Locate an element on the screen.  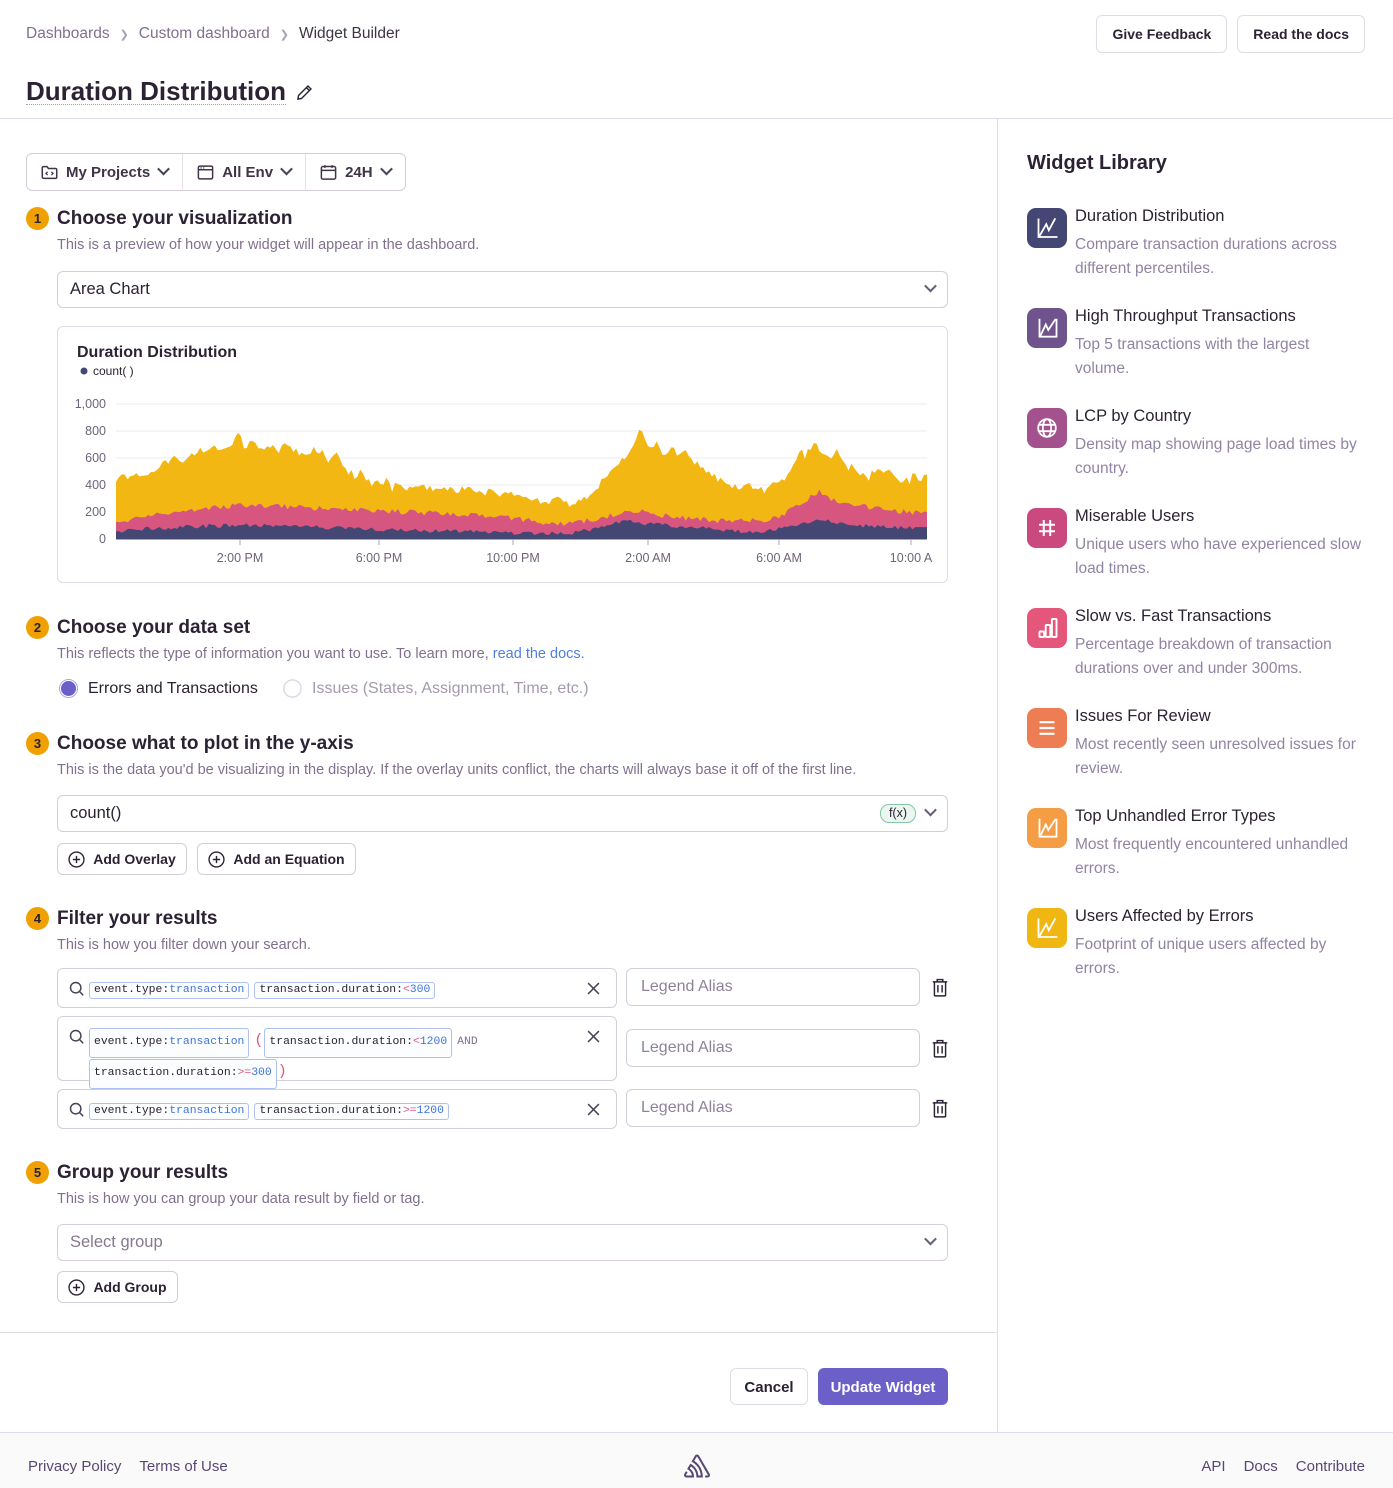
svg-text: 400 is located at coordinates (95, 485).